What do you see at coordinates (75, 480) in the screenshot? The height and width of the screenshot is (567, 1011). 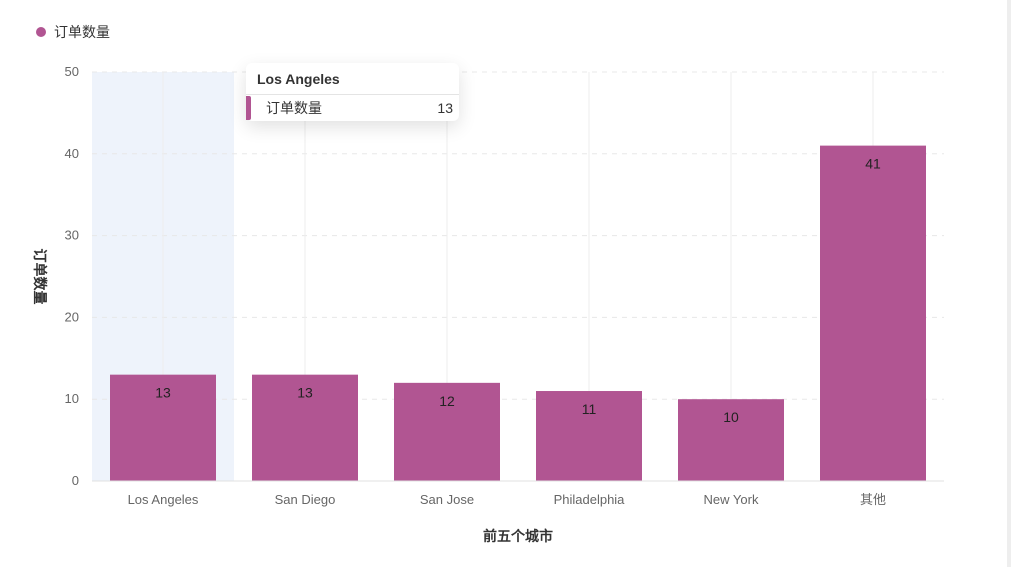 I see `y-tick-label: 0` at bounding box center [75, 480].